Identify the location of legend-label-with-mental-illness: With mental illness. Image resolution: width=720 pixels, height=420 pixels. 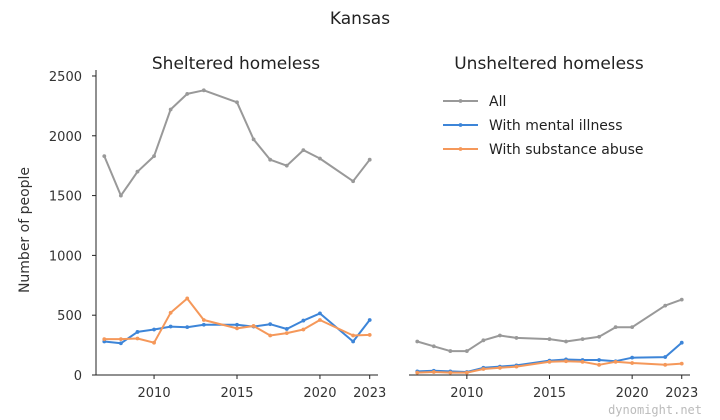
(556, 126).